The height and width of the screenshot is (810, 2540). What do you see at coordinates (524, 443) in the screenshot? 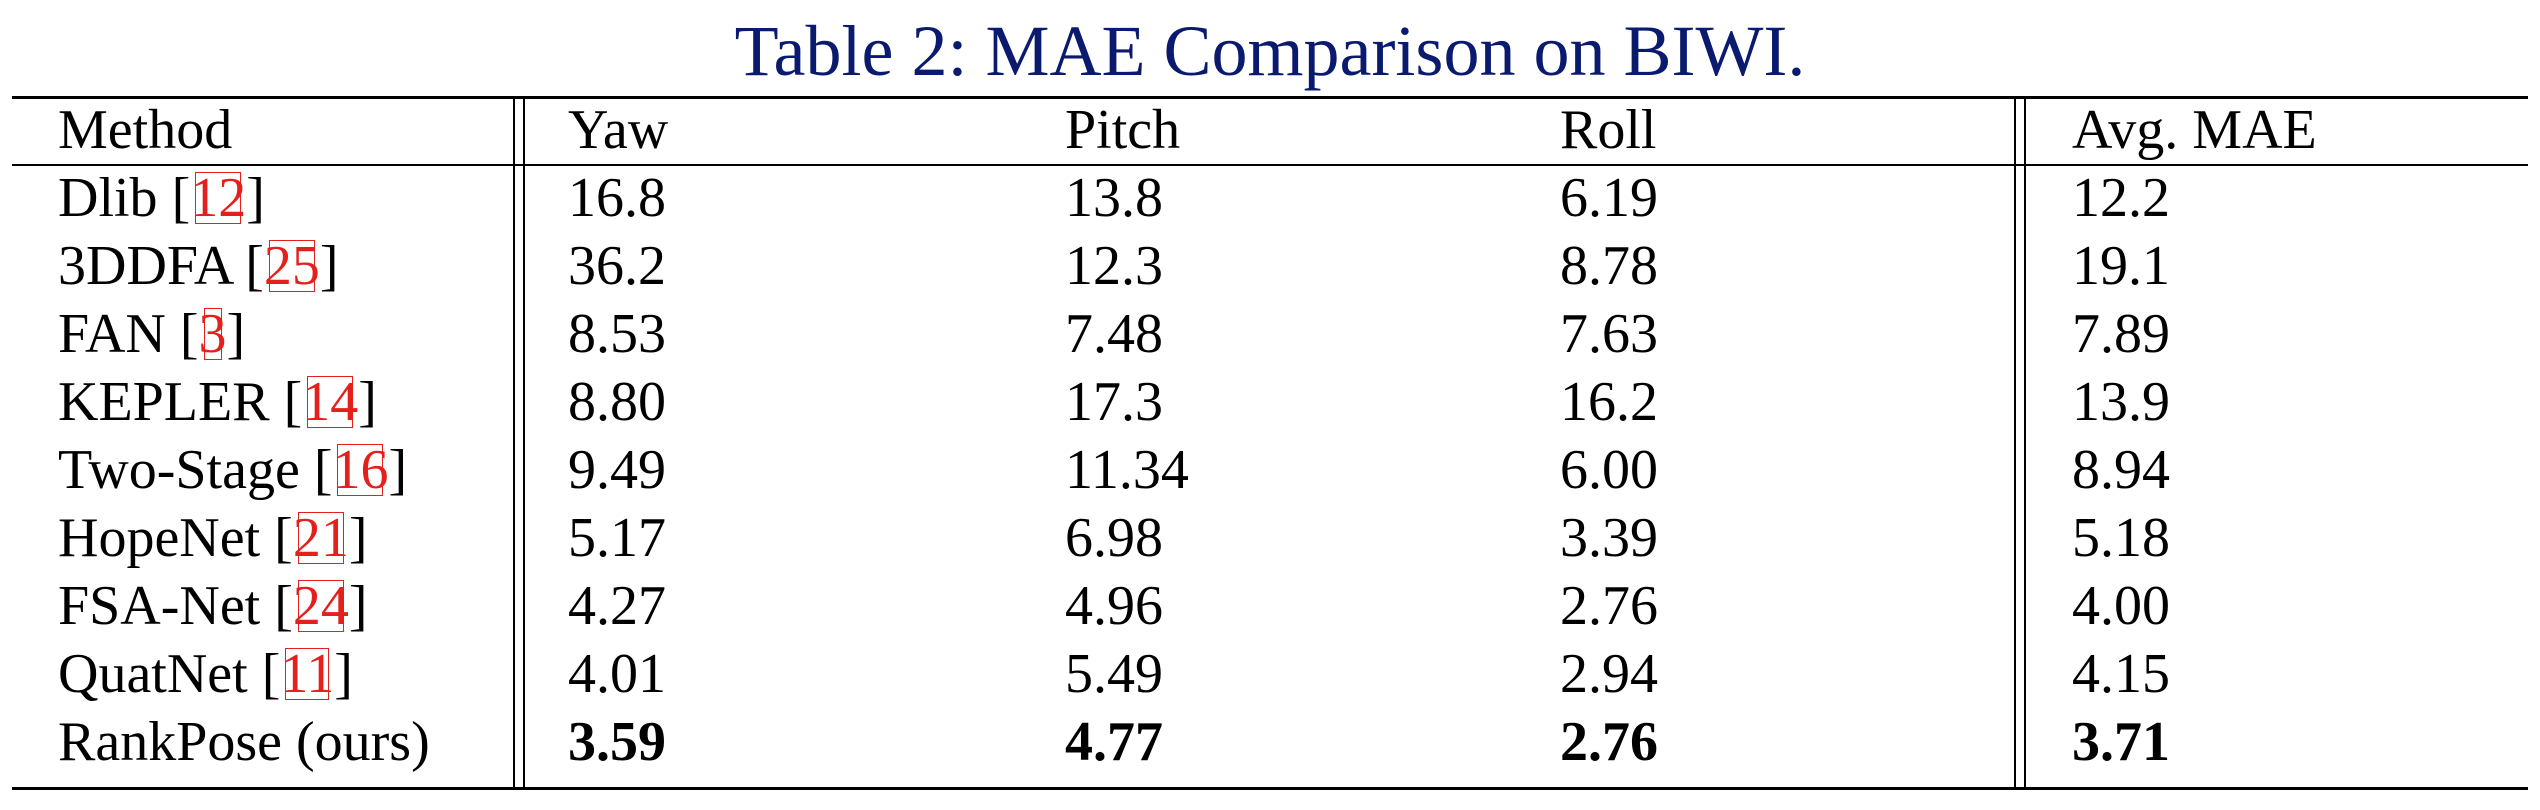
I see `method-divider-right` at bounding box center [524, 443].